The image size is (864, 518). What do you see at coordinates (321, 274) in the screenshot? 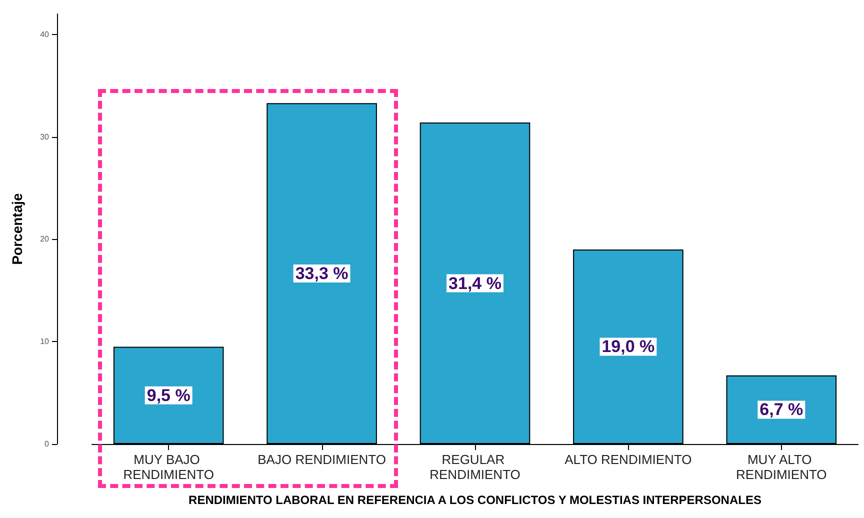
I see `data-label: 33,3 %` at bounding box center [321, 274].